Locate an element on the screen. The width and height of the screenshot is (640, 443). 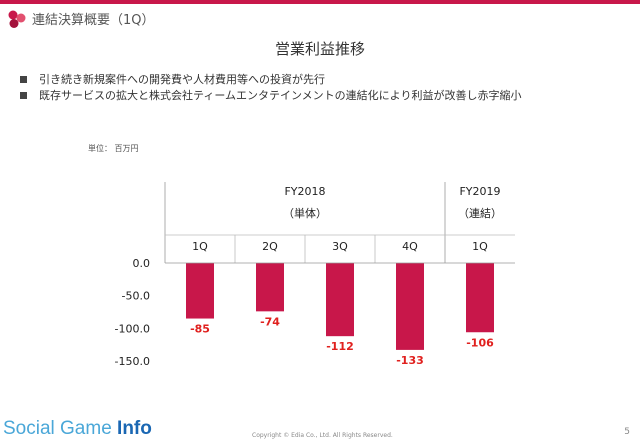
y-tick-label: -150.0 is located at coordinates (132, 361).